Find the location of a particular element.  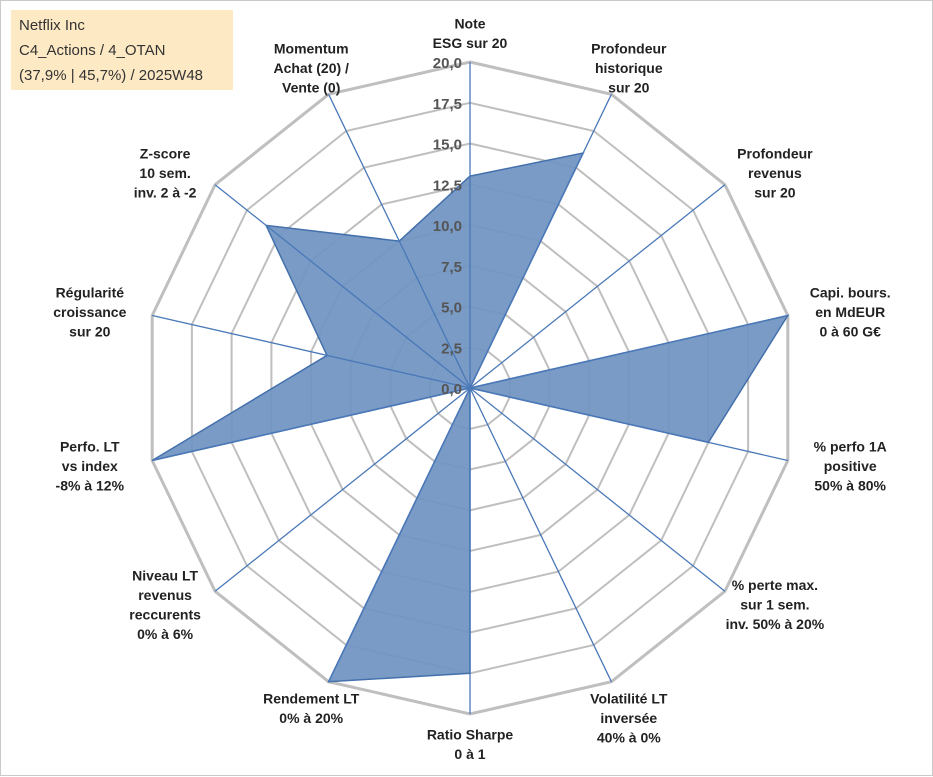

axis-label-line: 50% à 80% is located at coordinates (850, 485).